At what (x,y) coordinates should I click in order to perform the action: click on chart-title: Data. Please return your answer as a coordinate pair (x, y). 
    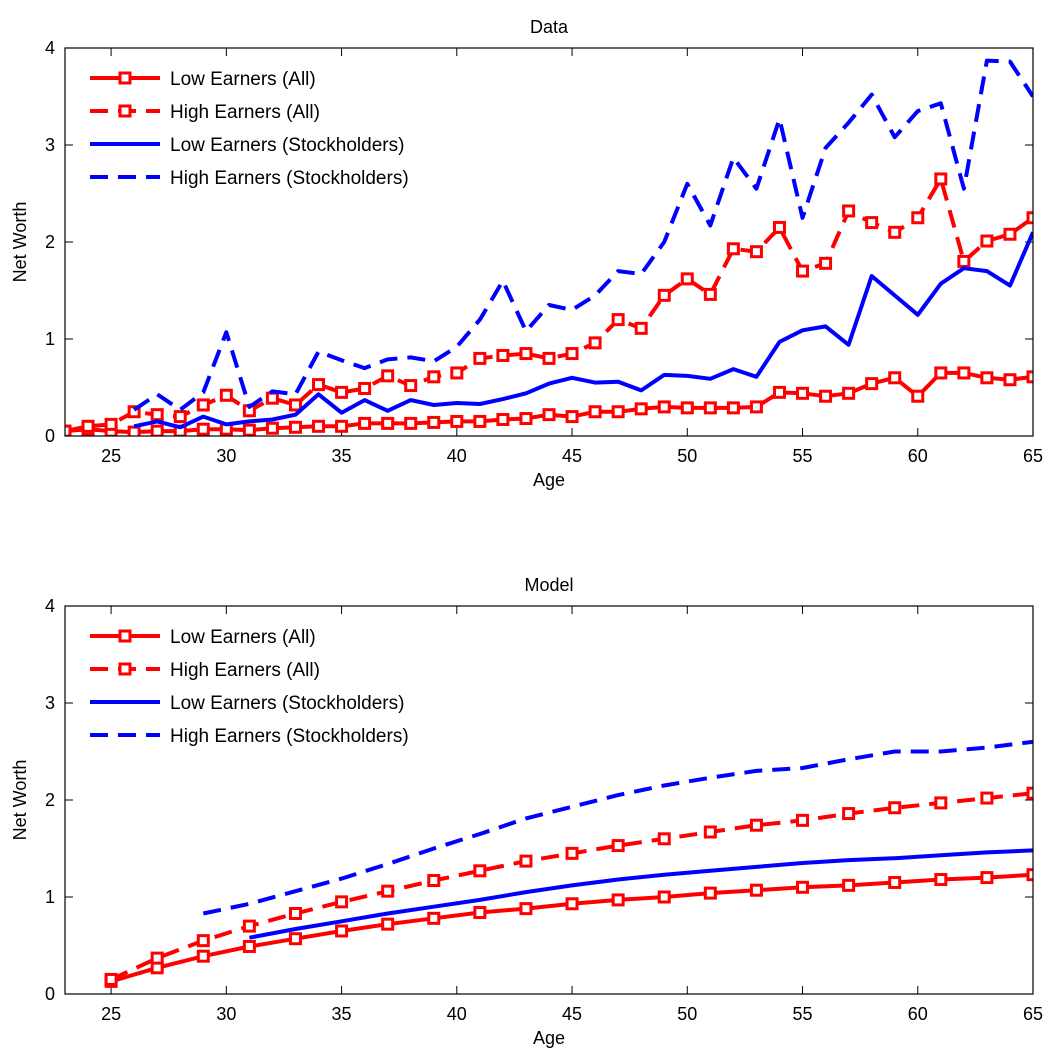
    Looking at the image, I should click on (549, 27).